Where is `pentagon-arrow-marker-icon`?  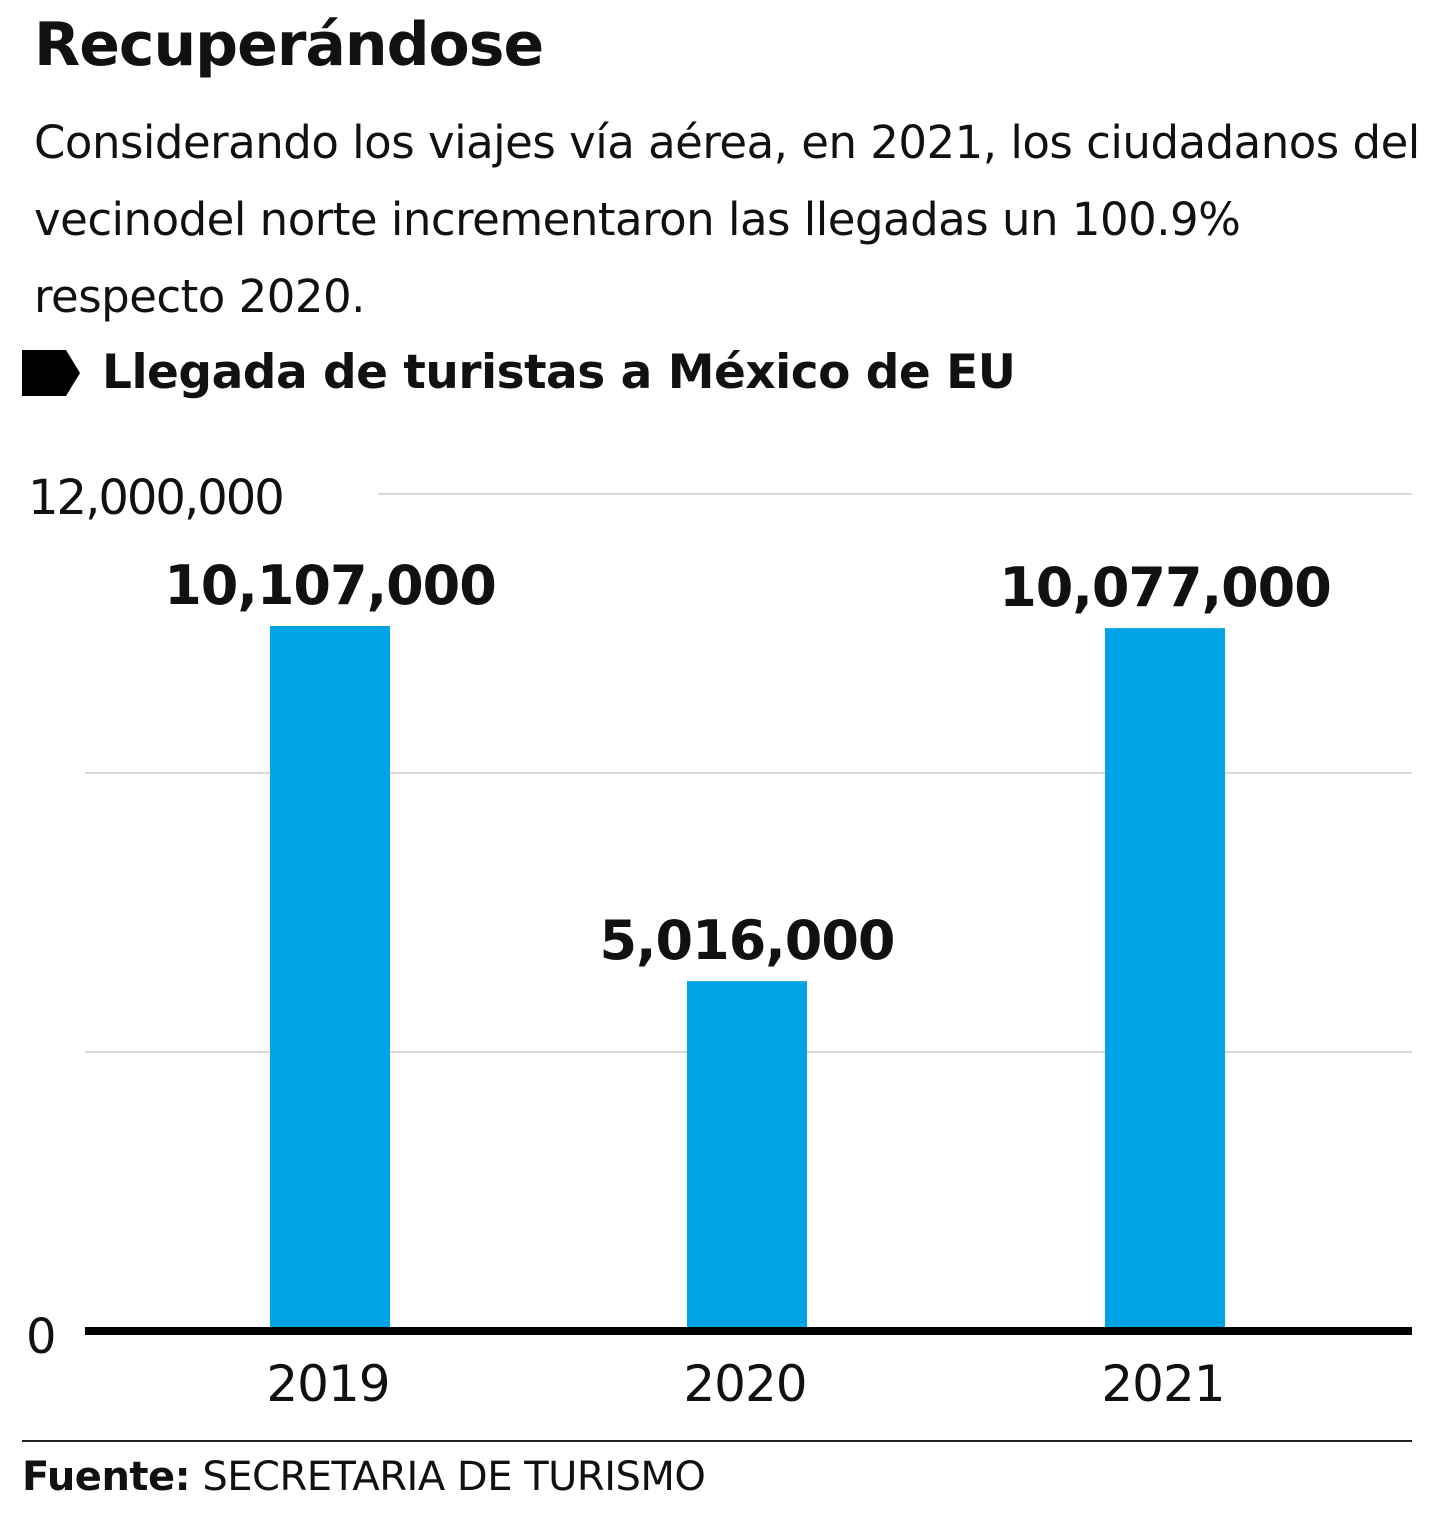
pentagon-arrow-marker-icon is located at coordinates (51, 372).